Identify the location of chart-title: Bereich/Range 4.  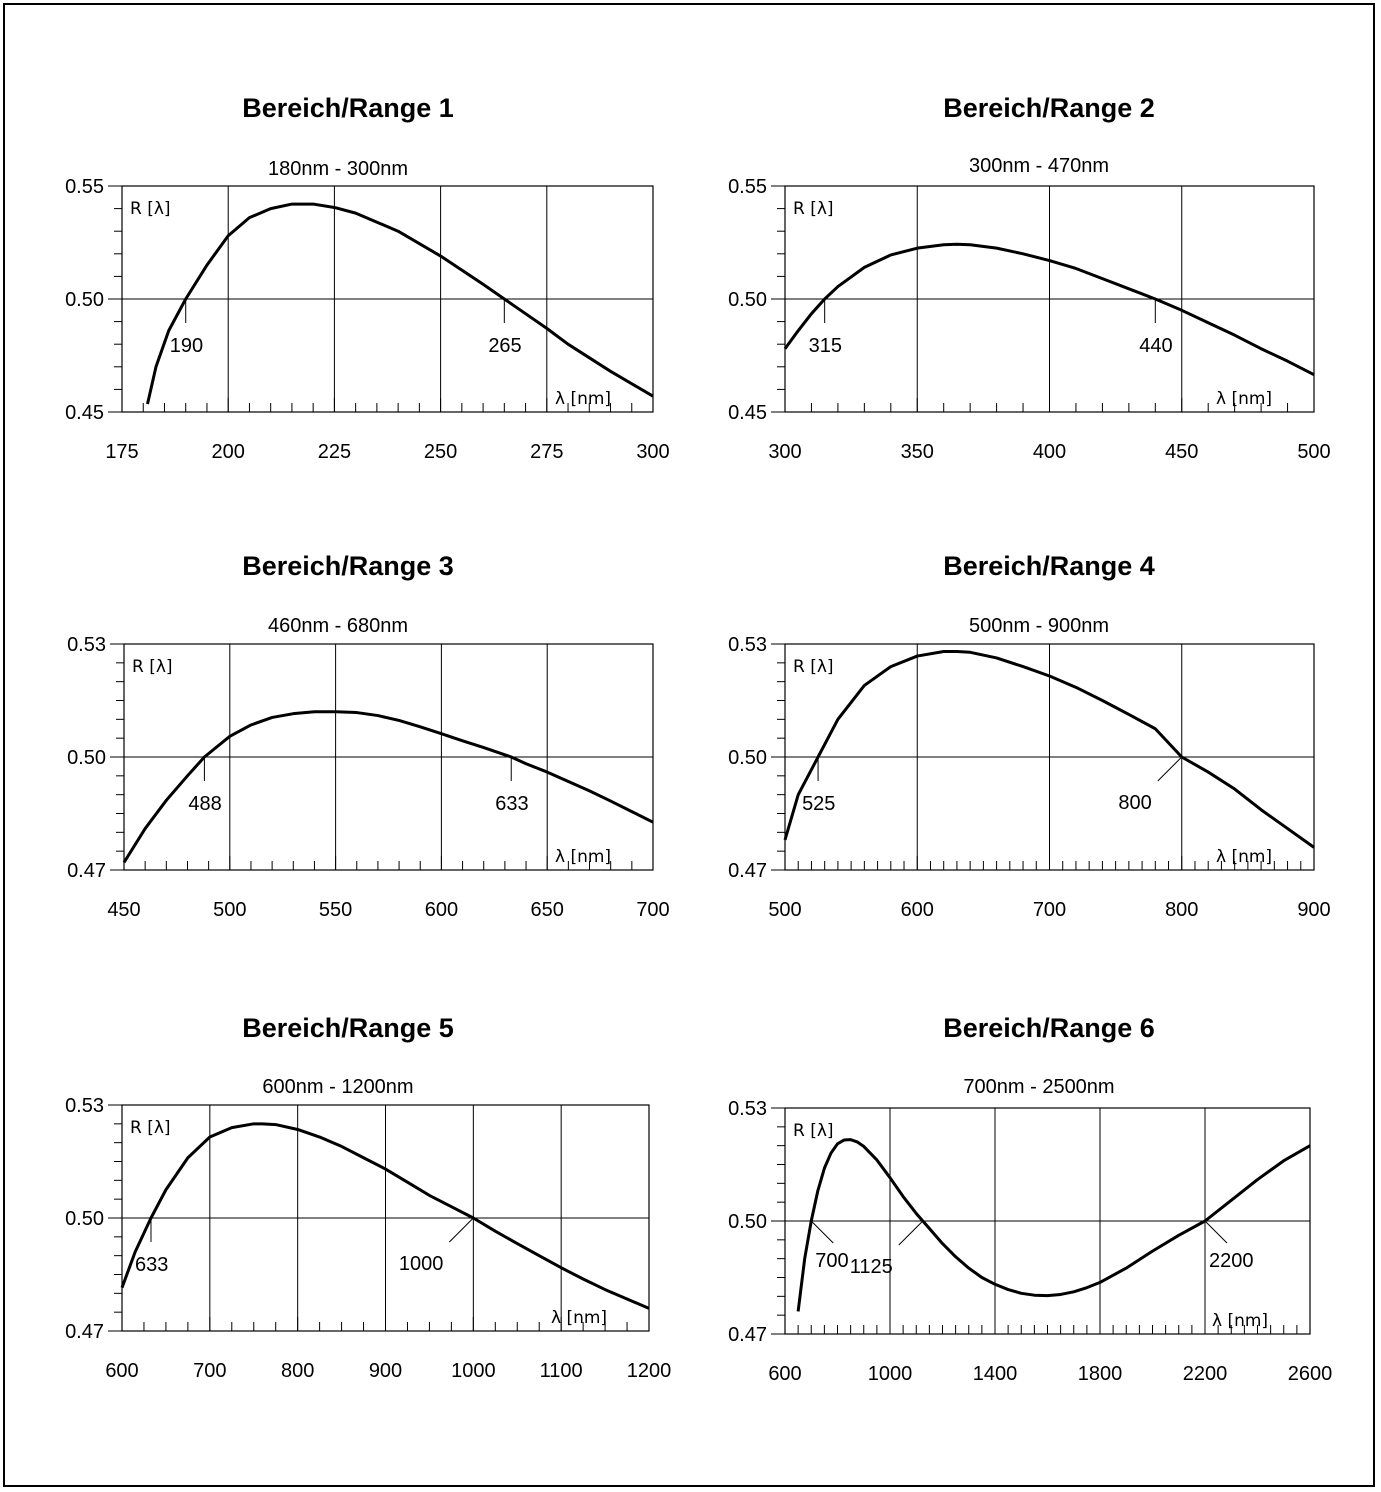
(1049, 566).